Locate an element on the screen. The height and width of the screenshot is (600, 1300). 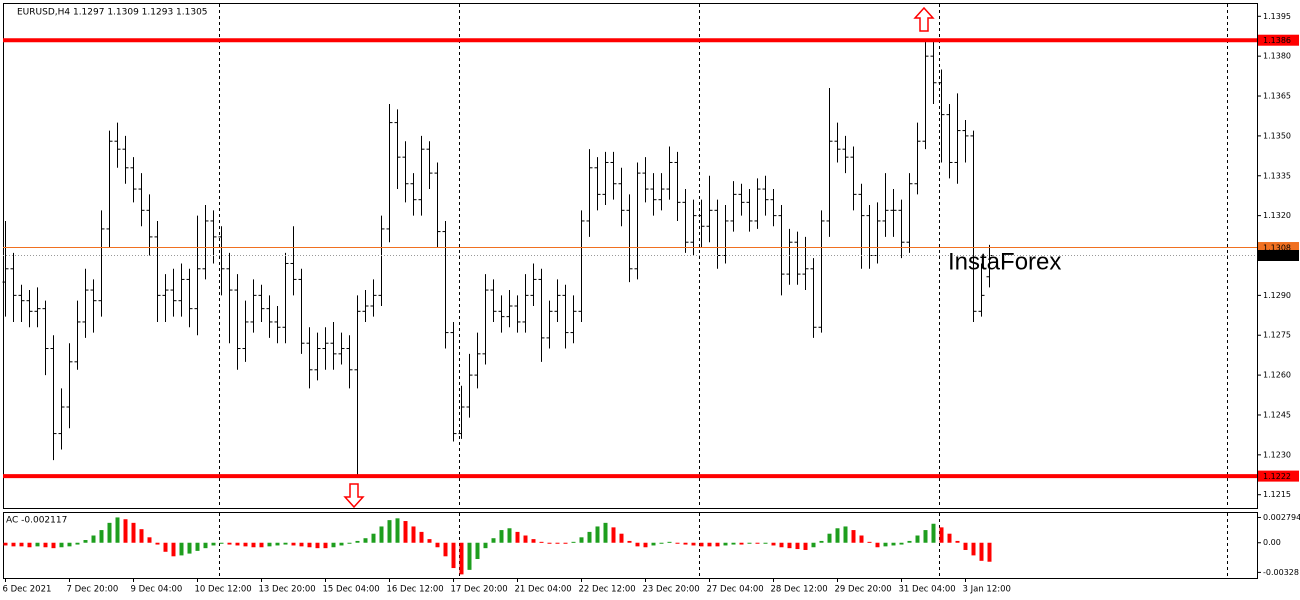
indicator-title: AC -0.002117 is located at coordinates (36, 521).